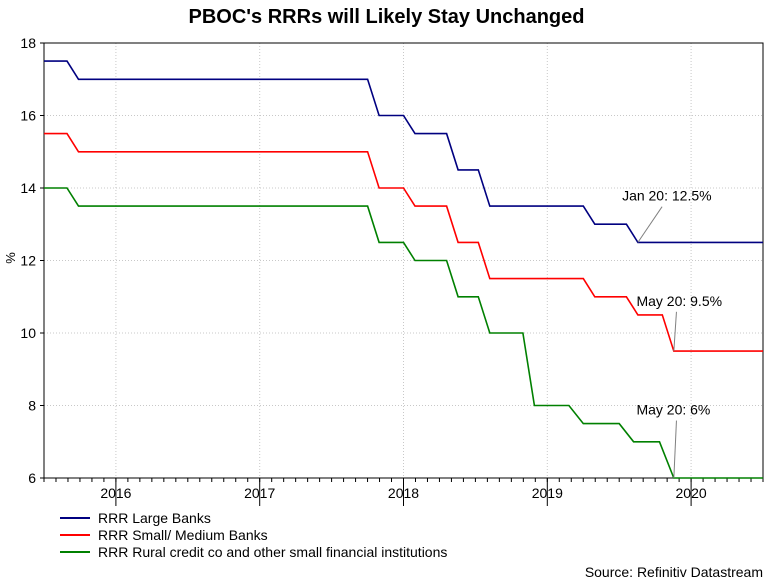 The width and height of the screenshot is (773, 583). Describe the element at coordinates (10, 258) in the screenshot. I see `y-axis-label: %` at that location.